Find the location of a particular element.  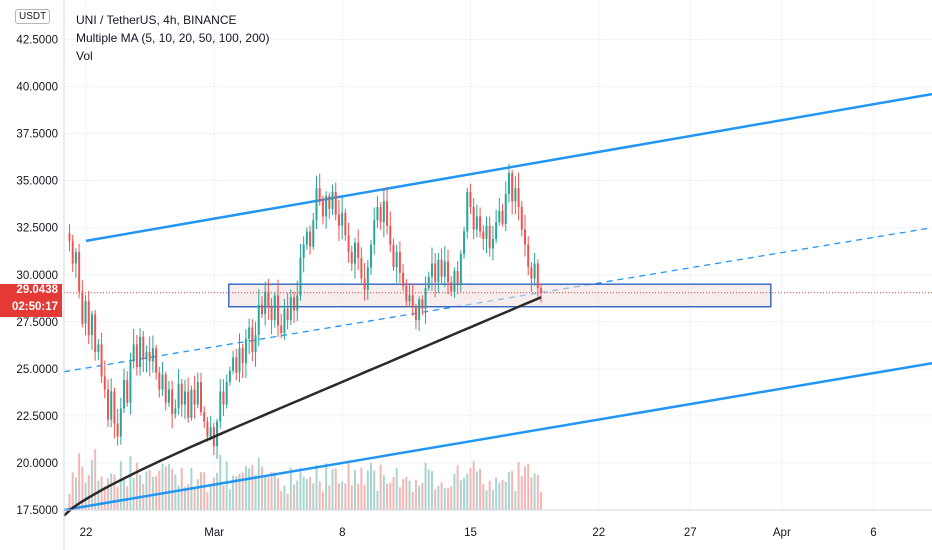

symbol-title: UNI / TetherUS, 4h, BINANCE is located at coordinates (156, 20).